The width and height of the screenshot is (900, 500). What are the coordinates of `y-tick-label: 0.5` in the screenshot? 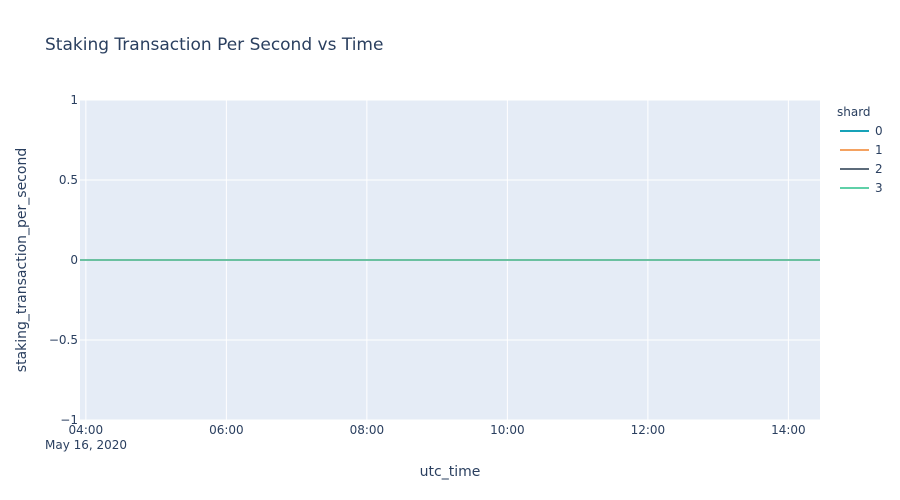 It's located at (68, 180).